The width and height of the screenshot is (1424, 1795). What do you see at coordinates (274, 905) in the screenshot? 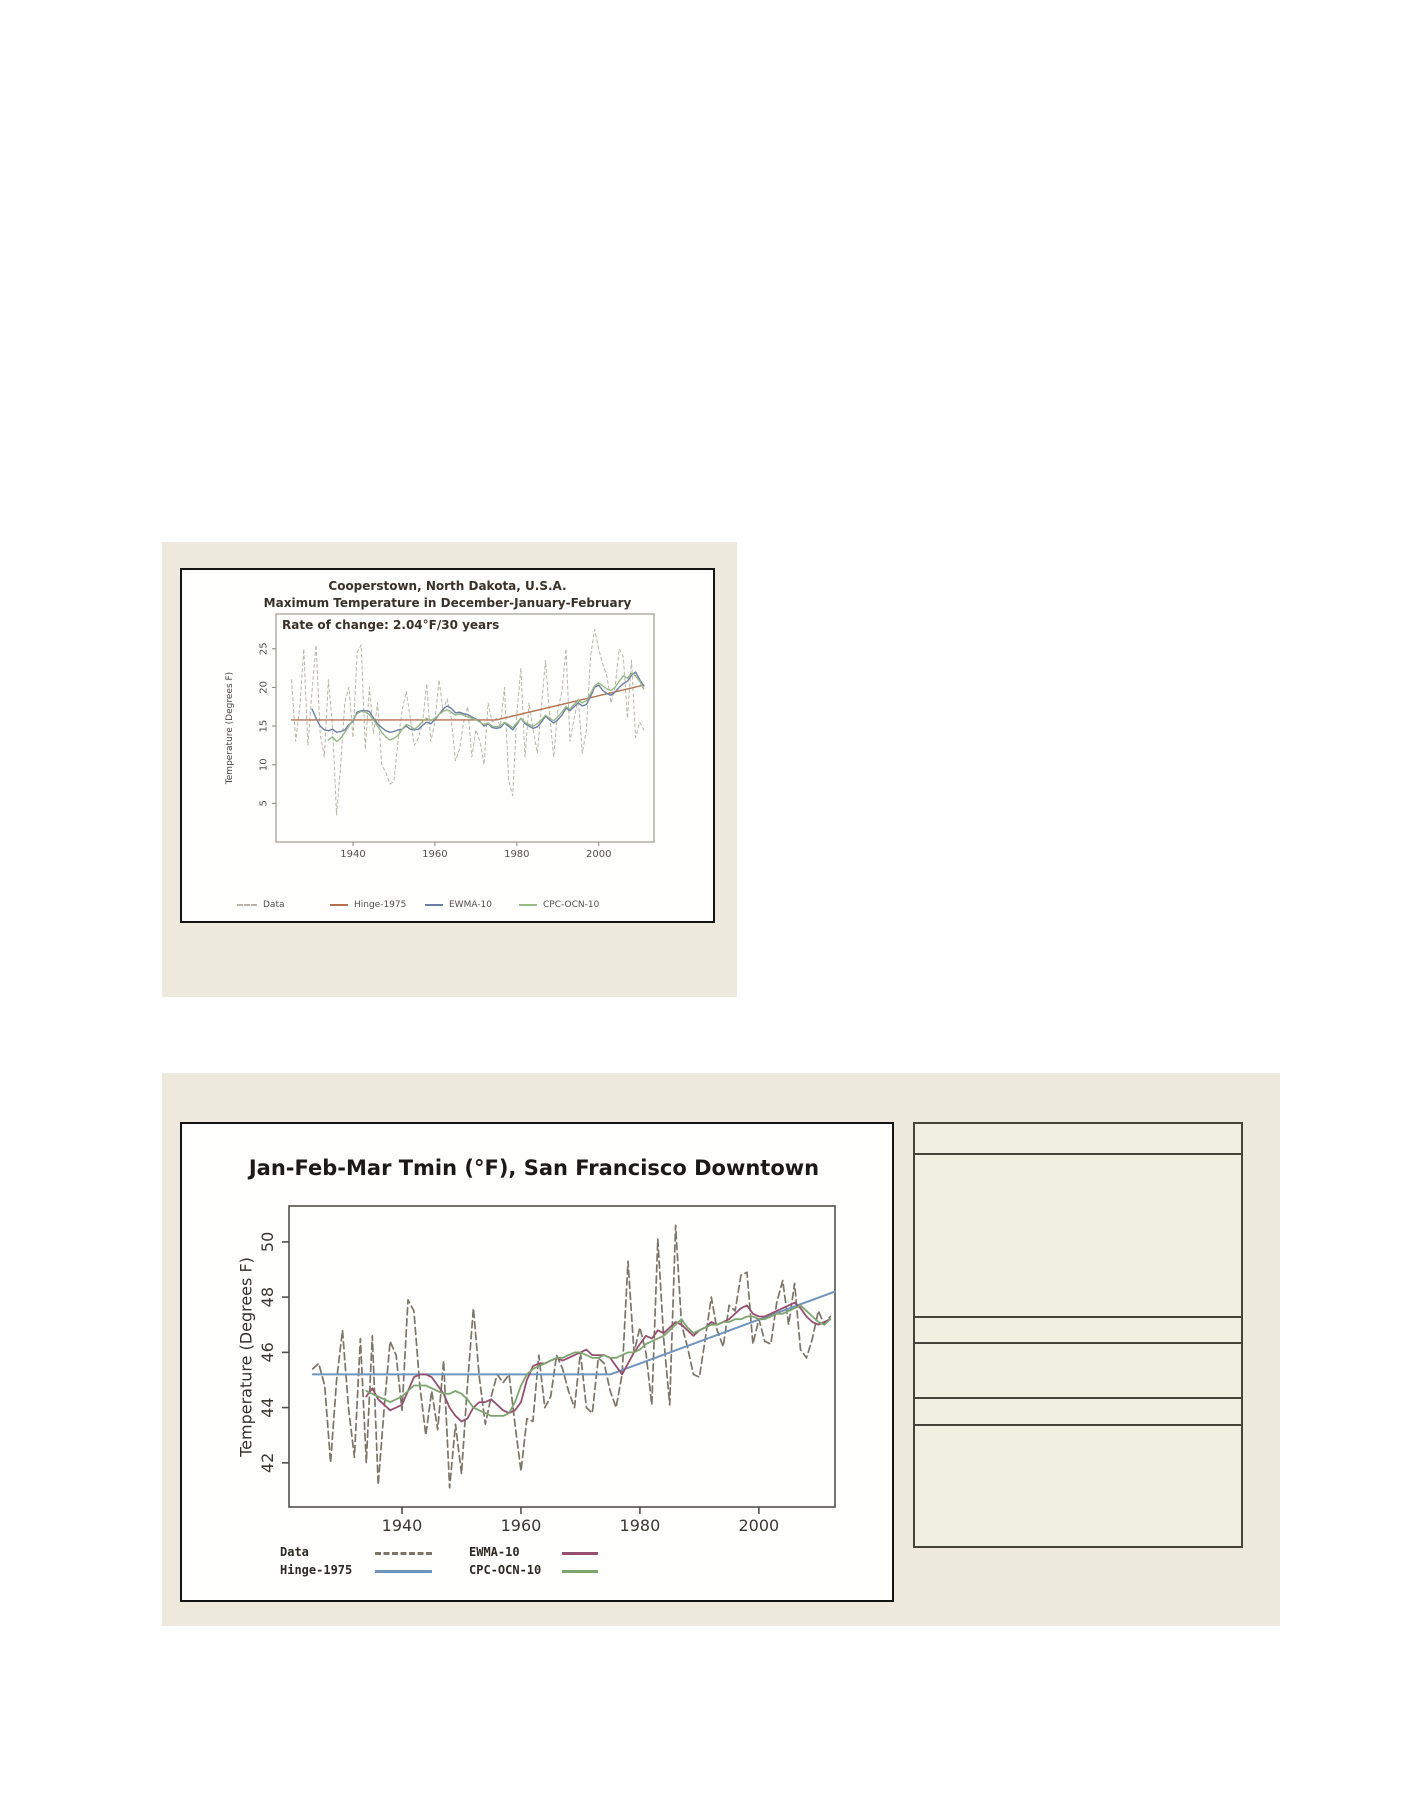
I see `legend-label: Data` at bounding box center [274, 905].